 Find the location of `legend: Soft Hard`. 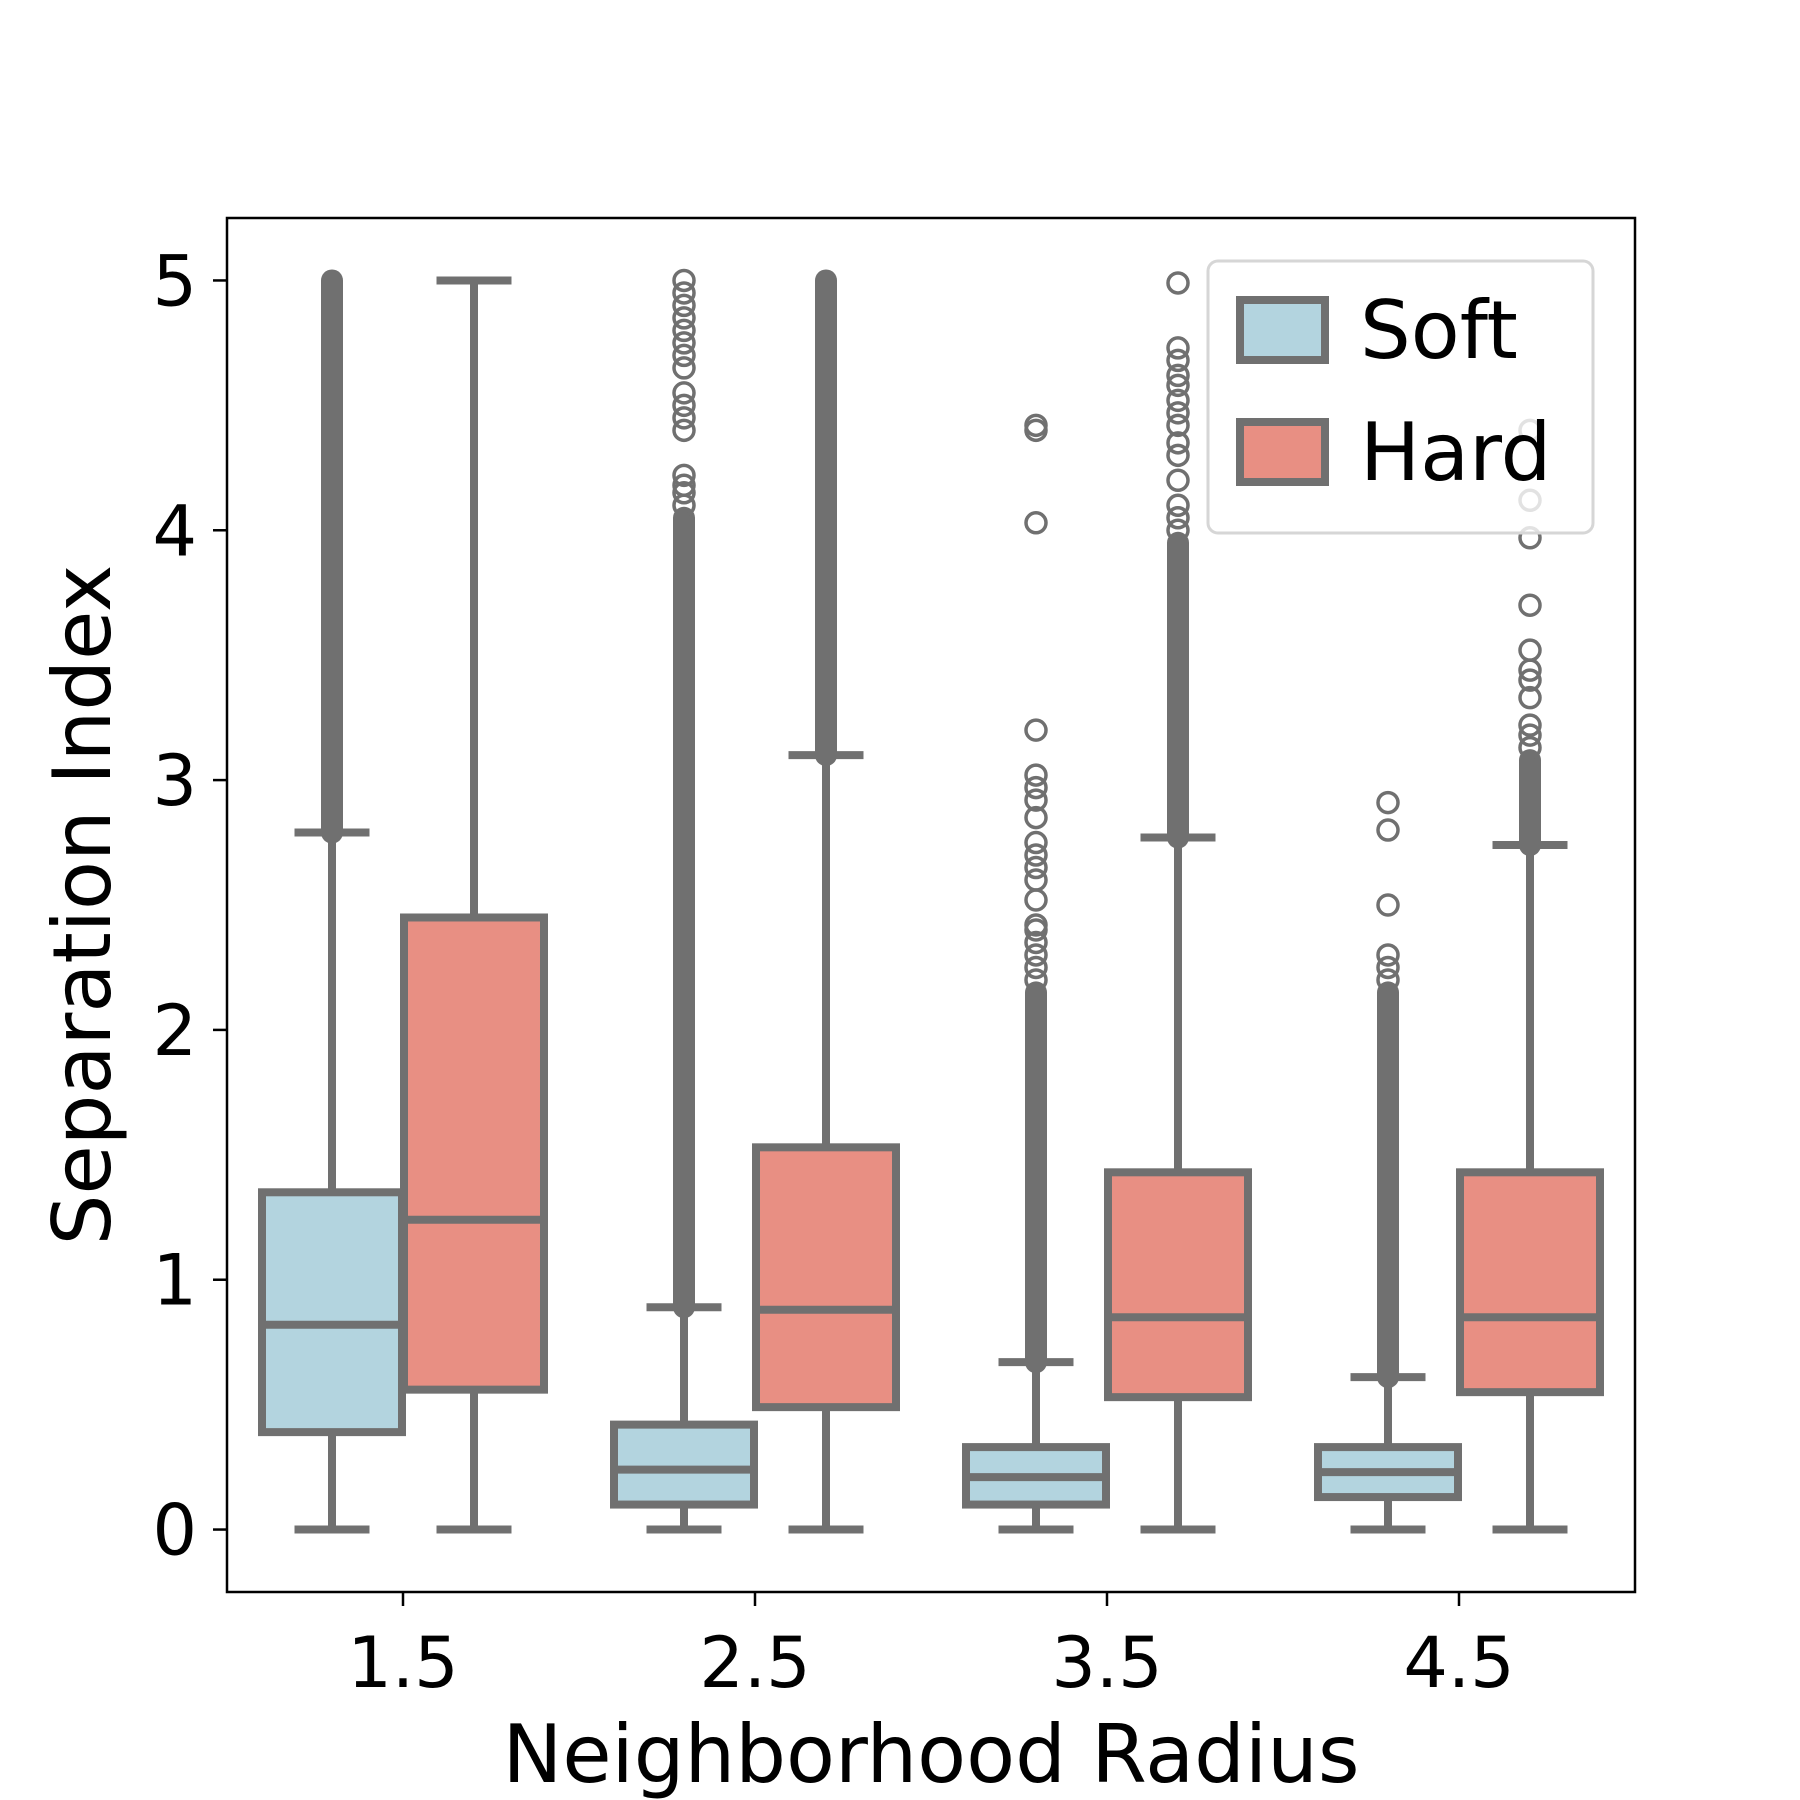

legend: Soft Hard is located at coordinates (1400, 397).